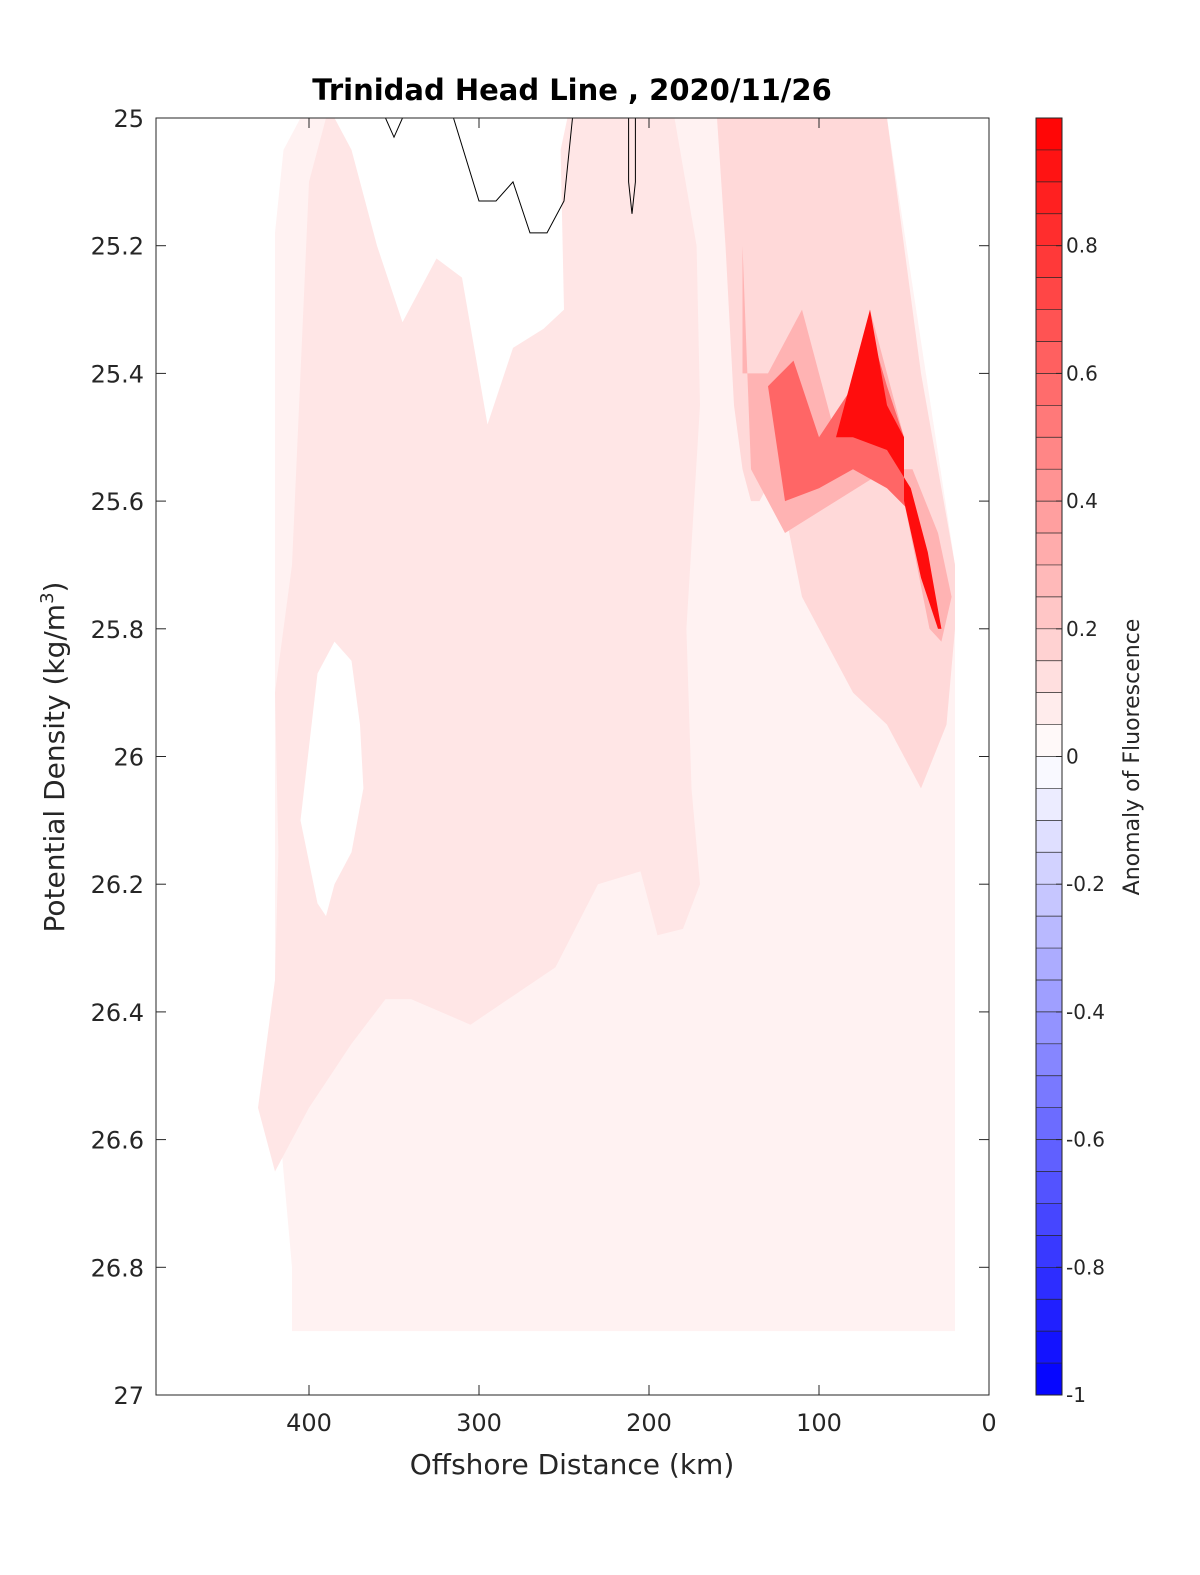 This screenshot has height=1575, width=1200. I want to click on colorbar-tick-label: 0.6, so click(1082, 373).